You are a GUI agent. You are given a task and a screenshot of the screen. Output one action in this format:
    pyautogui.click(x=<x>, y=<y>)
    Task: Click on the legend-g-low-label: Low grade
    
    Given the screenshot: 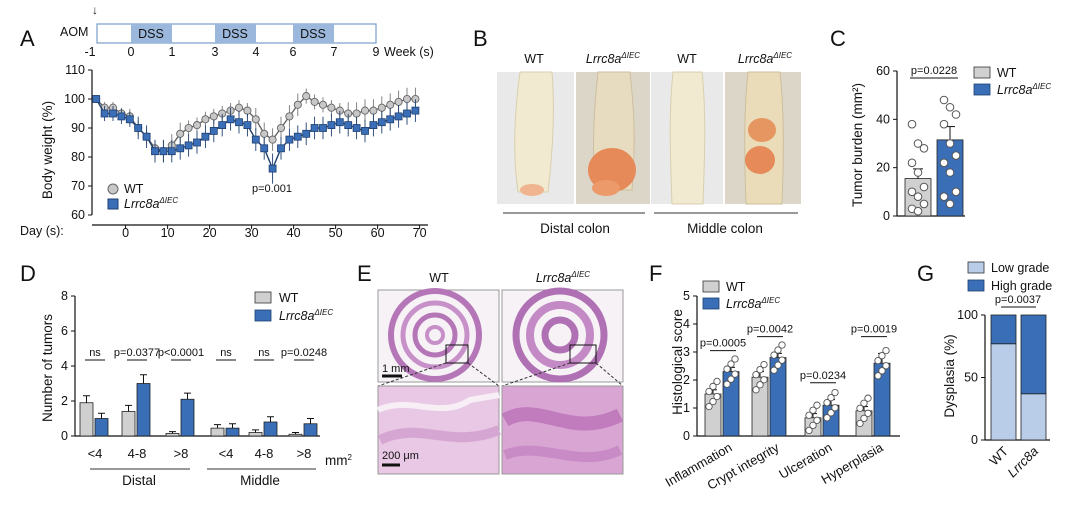 What is the action you would take?
    pyautogui.click(x=1020, y=268)
    